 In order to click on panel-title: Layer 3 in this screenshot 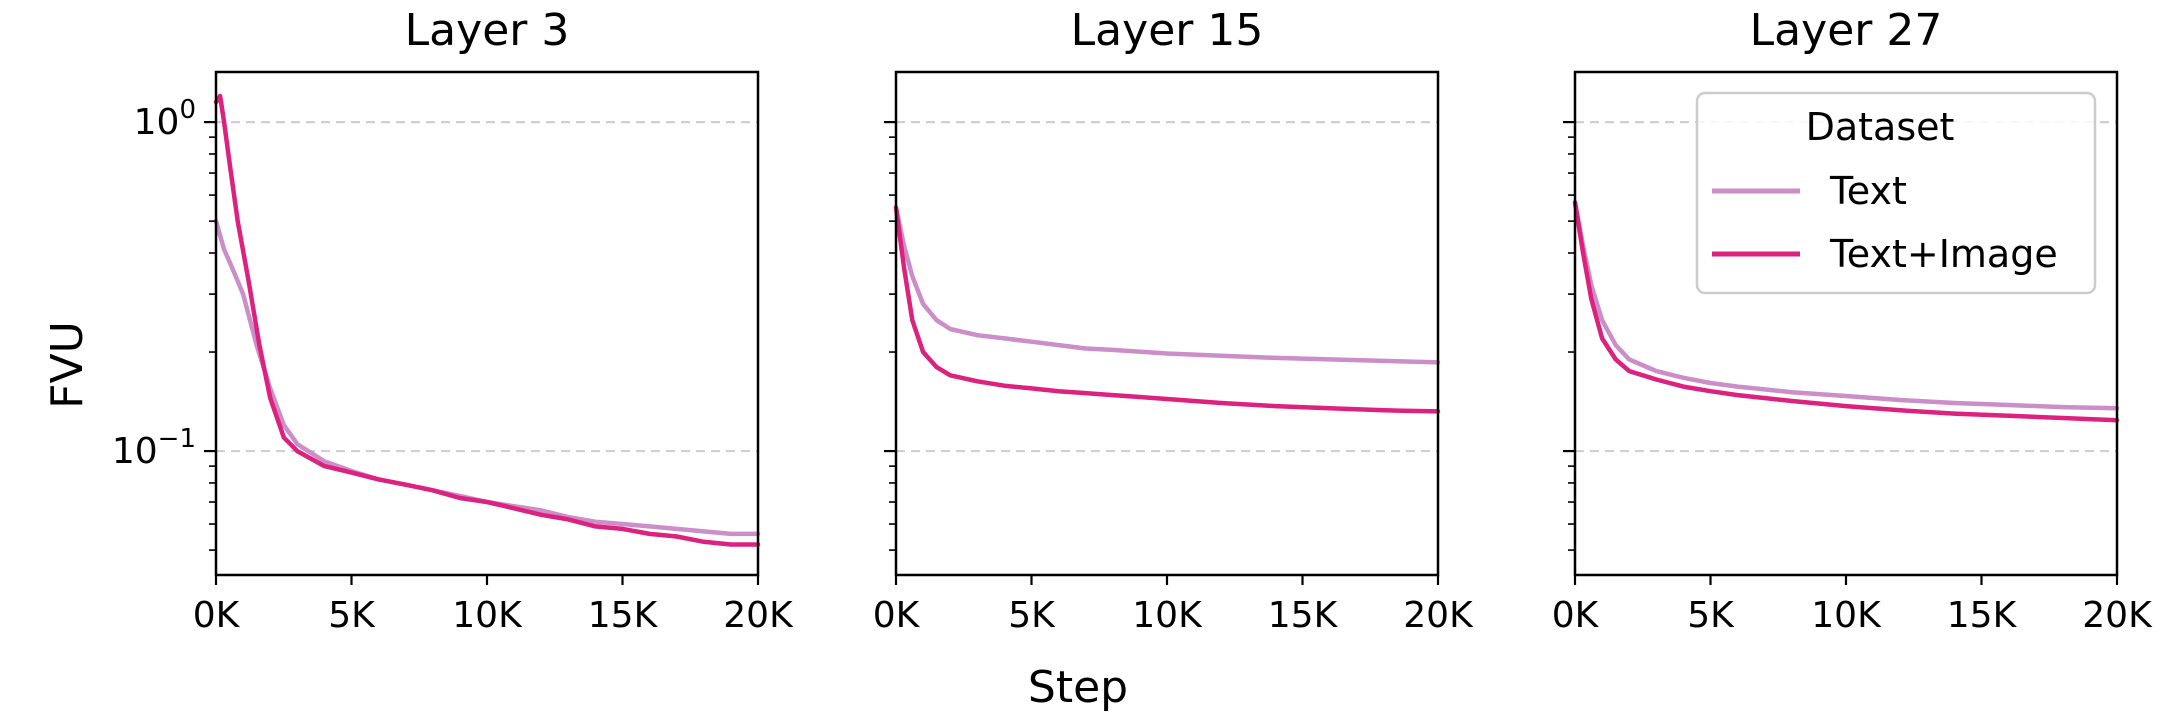, I will do `click(487, 30)`.